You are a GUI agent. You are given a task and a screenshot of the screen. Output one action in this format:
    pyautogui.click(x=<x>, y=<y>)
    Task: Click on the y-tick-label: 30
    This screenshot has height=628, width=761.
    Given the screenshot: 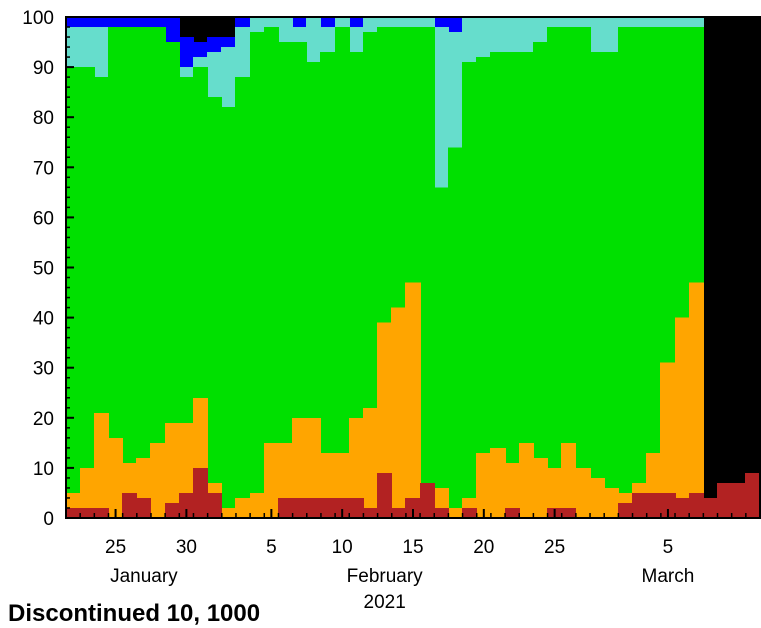 What is the action you would take?
    pyautogui.click(x=43, y=369)
    